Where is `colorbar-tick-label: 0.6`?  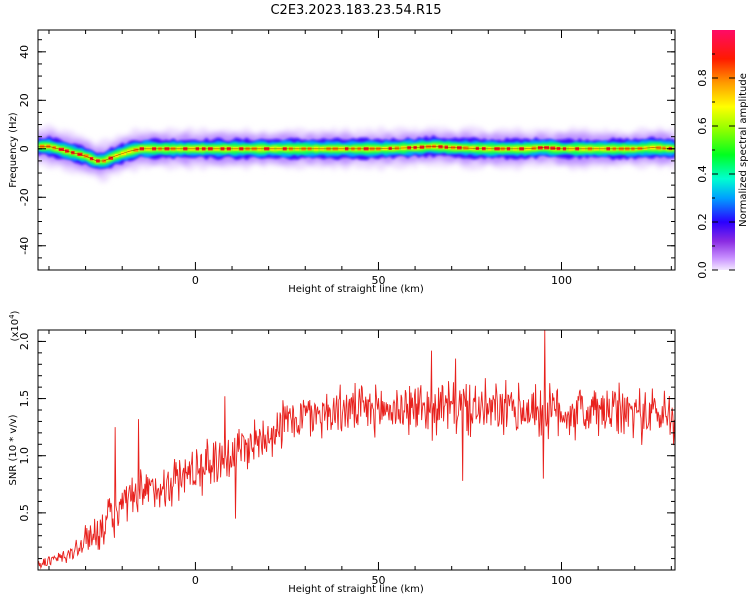 colorbar-tick-label: 0.6 is located at coordinates (702, 126).